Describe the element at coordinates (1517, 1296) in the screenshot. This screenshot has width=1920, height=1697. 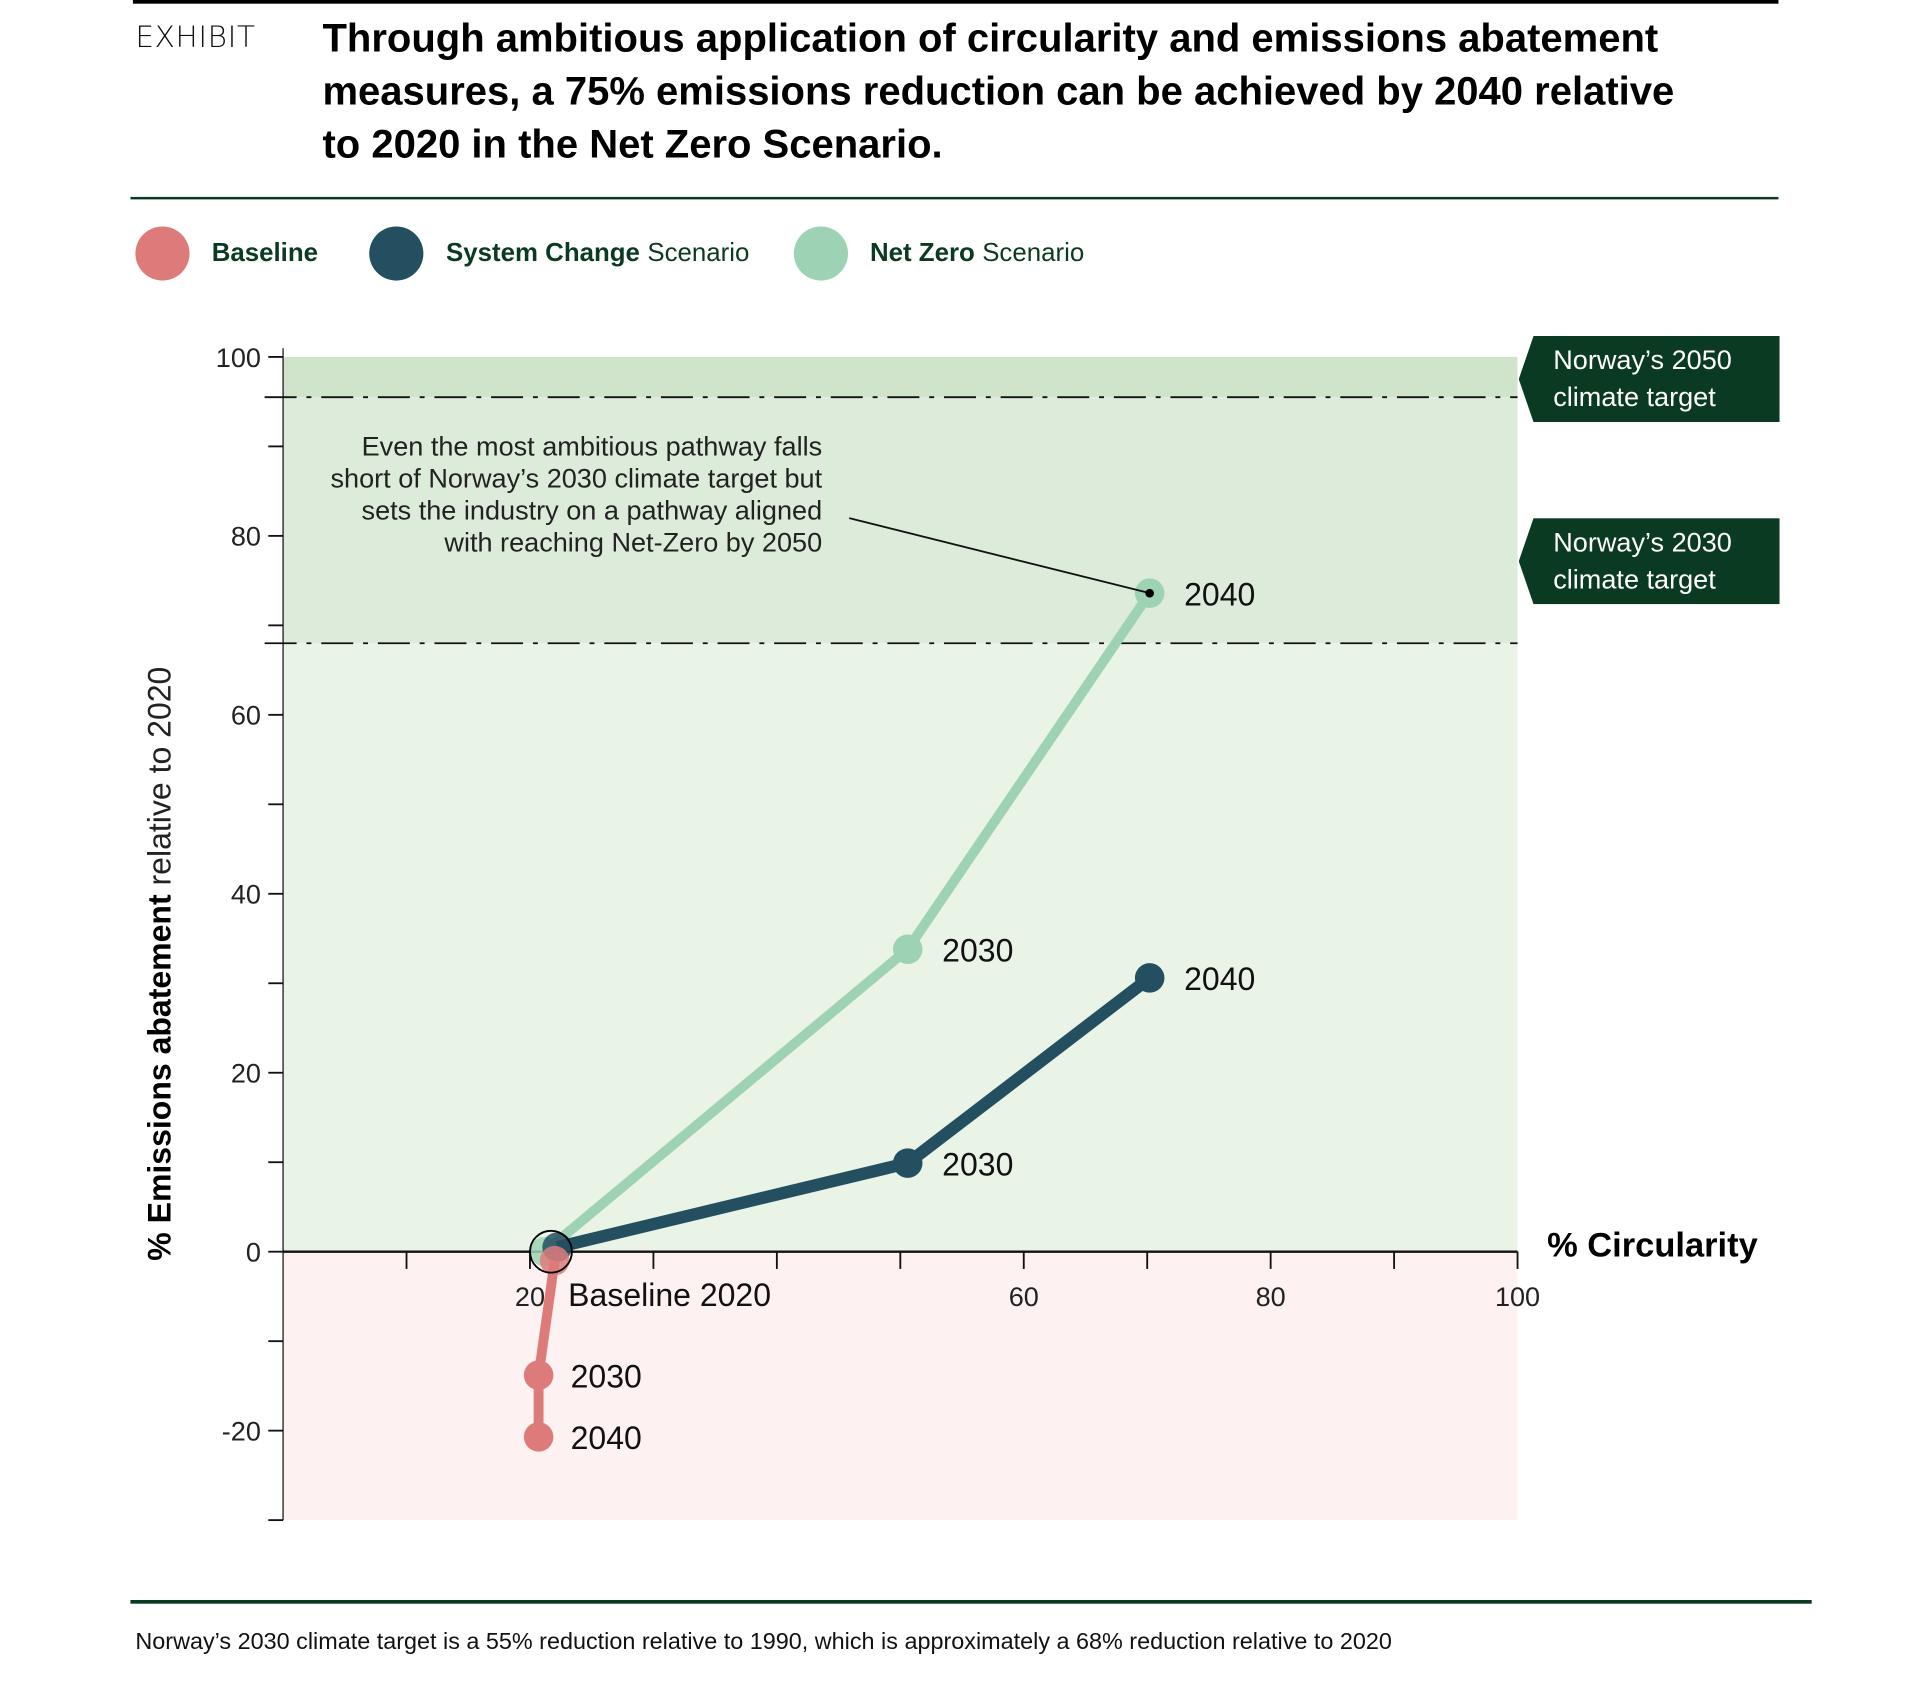
I see `x-tick-label: 100` at that location.